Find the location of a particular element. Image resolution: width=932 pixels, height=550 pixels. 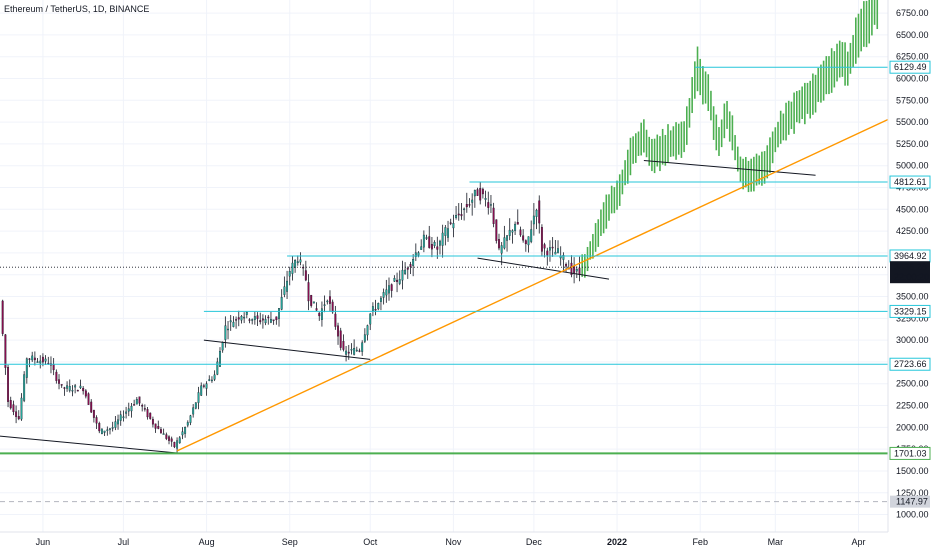

x-tick-label: Jun is located at coordinates (43, 542).